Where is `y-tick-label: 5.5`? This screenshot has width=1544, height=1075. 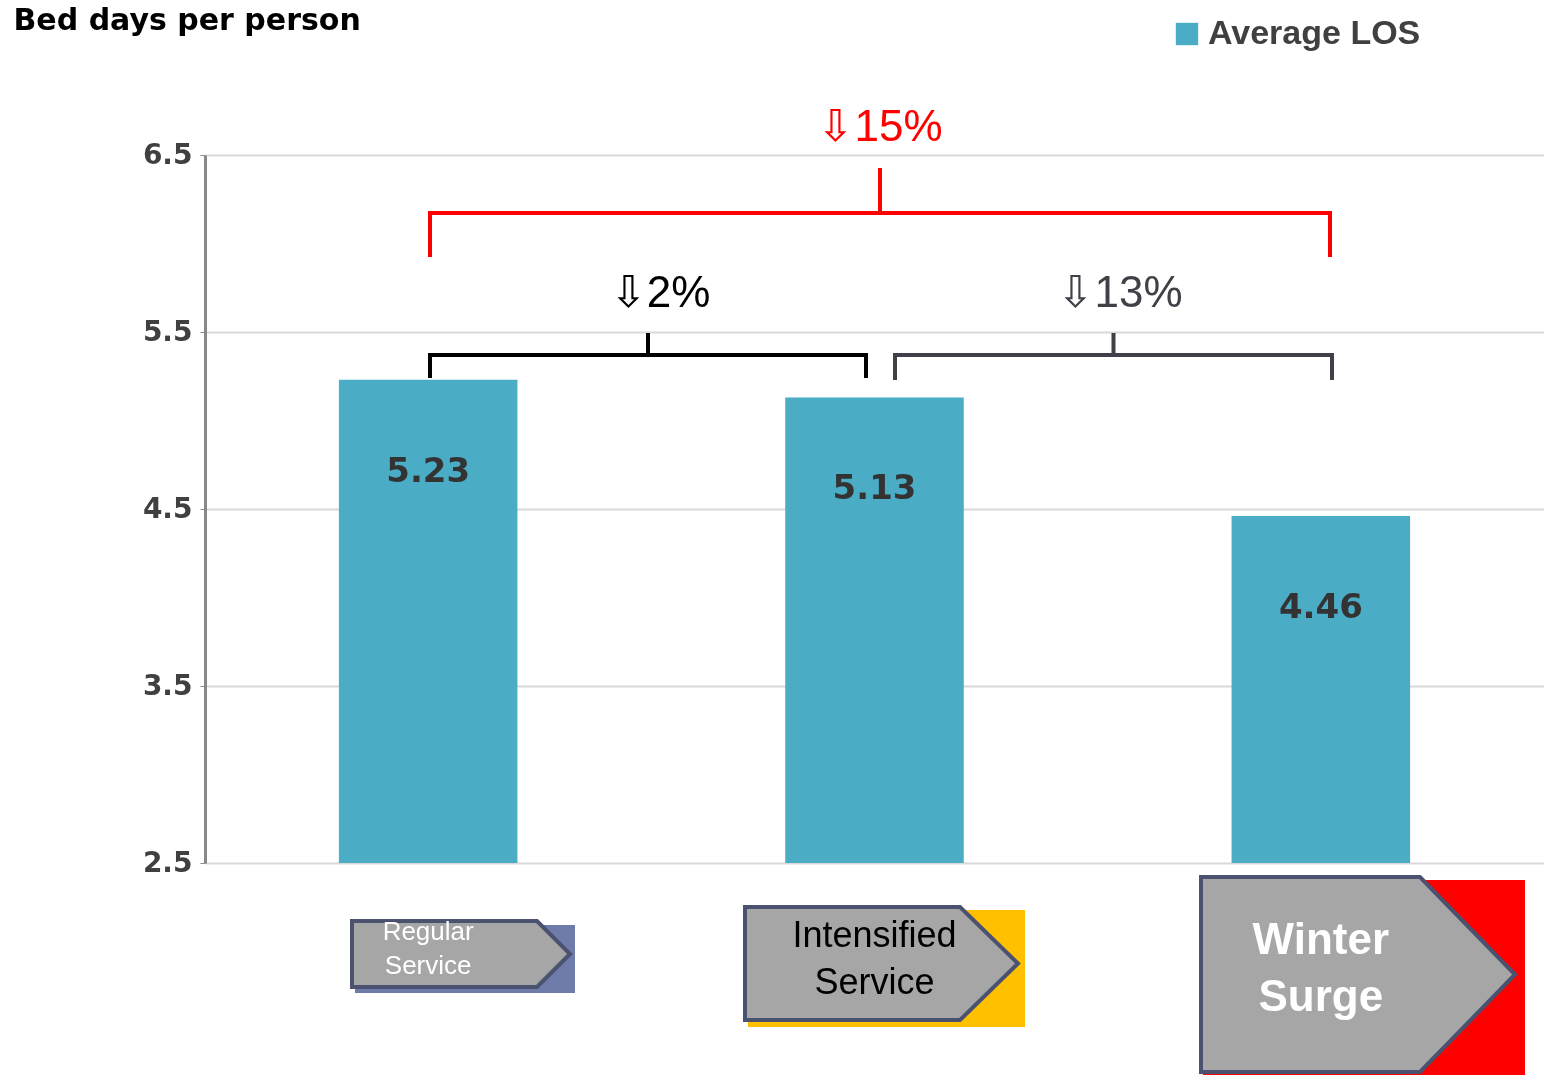 y-tick-label: 5.5 is located at coordinates (167, 331).